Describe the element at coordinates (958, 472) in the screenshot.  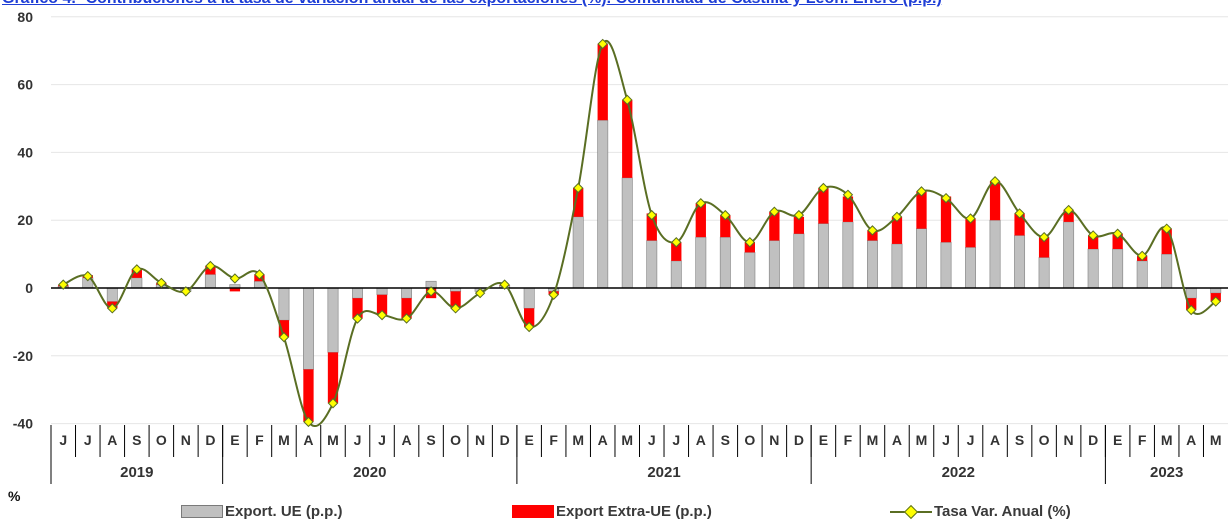
I see `x-year-label: 2022` at that location.